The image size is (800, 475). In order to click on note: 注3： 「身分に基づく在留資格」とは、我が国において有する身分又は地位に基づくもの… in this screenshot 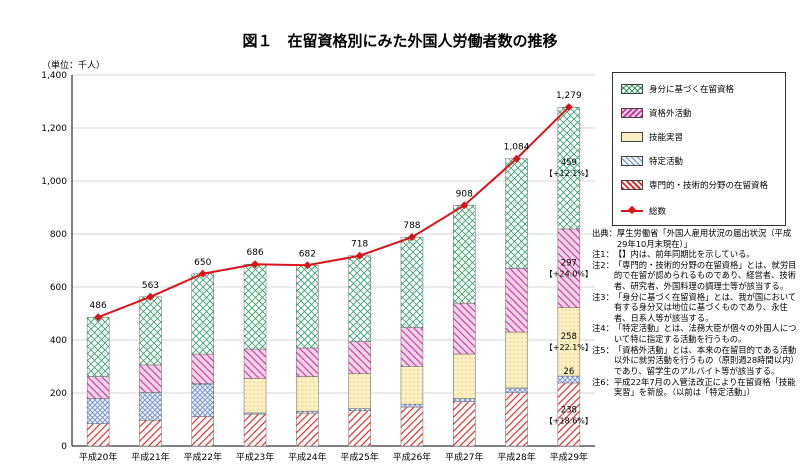, I will do `click(694, 308)`.